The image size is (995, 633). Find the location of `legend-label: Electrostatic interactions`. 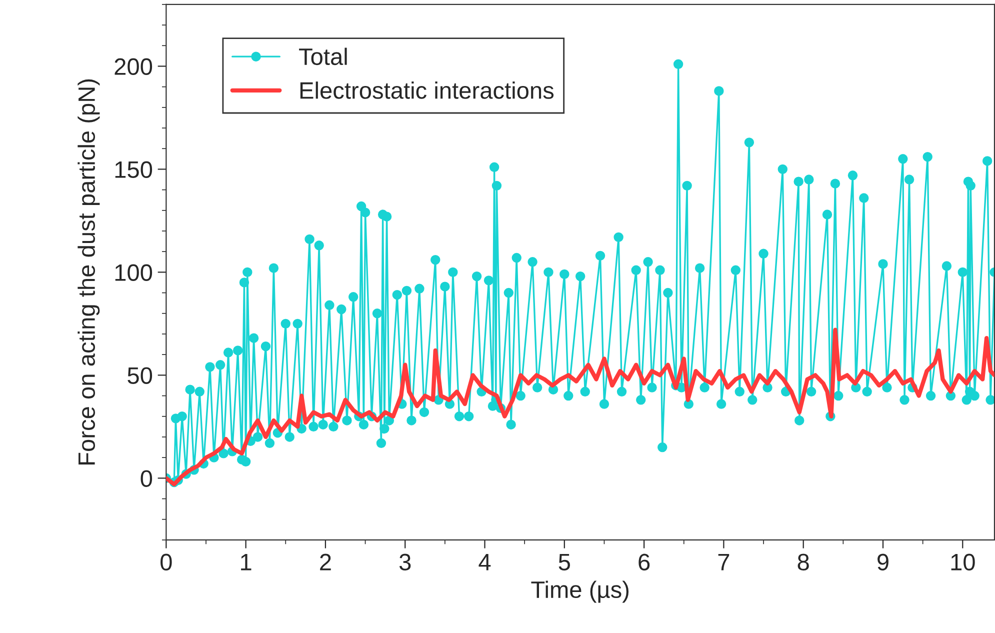

legend-label: Electrostatic interactions is located at coordinates (427, 90).